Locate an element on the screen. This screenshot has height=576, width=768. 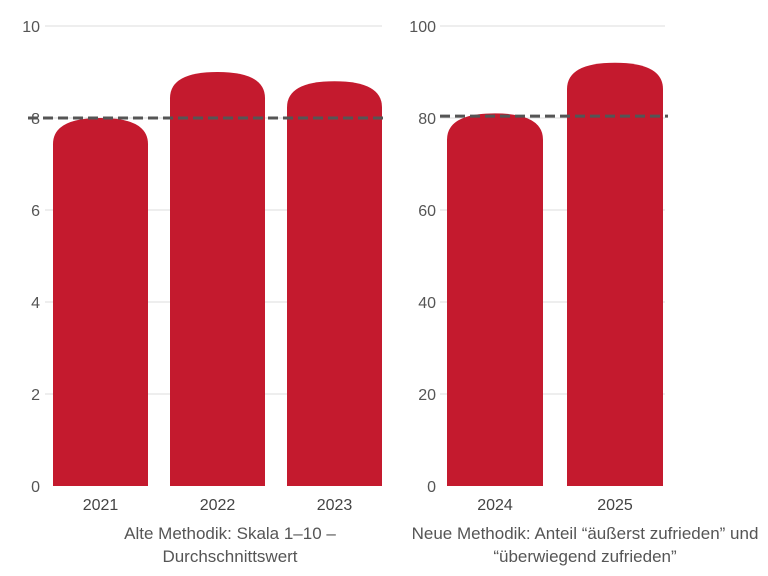
y-tick-label: 80 is located at coordinates (427, 119).